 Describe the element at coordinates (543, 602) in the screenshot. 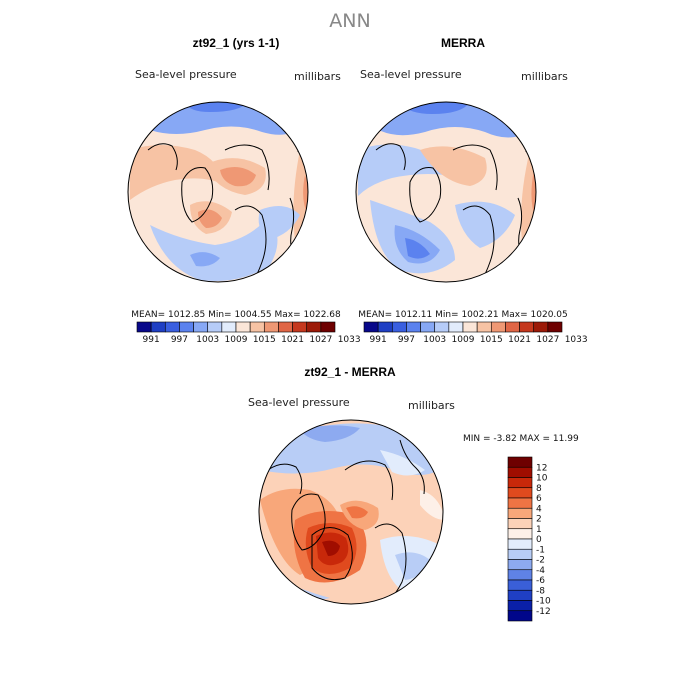

I see `colorbar-tick-label: -10` at that location.